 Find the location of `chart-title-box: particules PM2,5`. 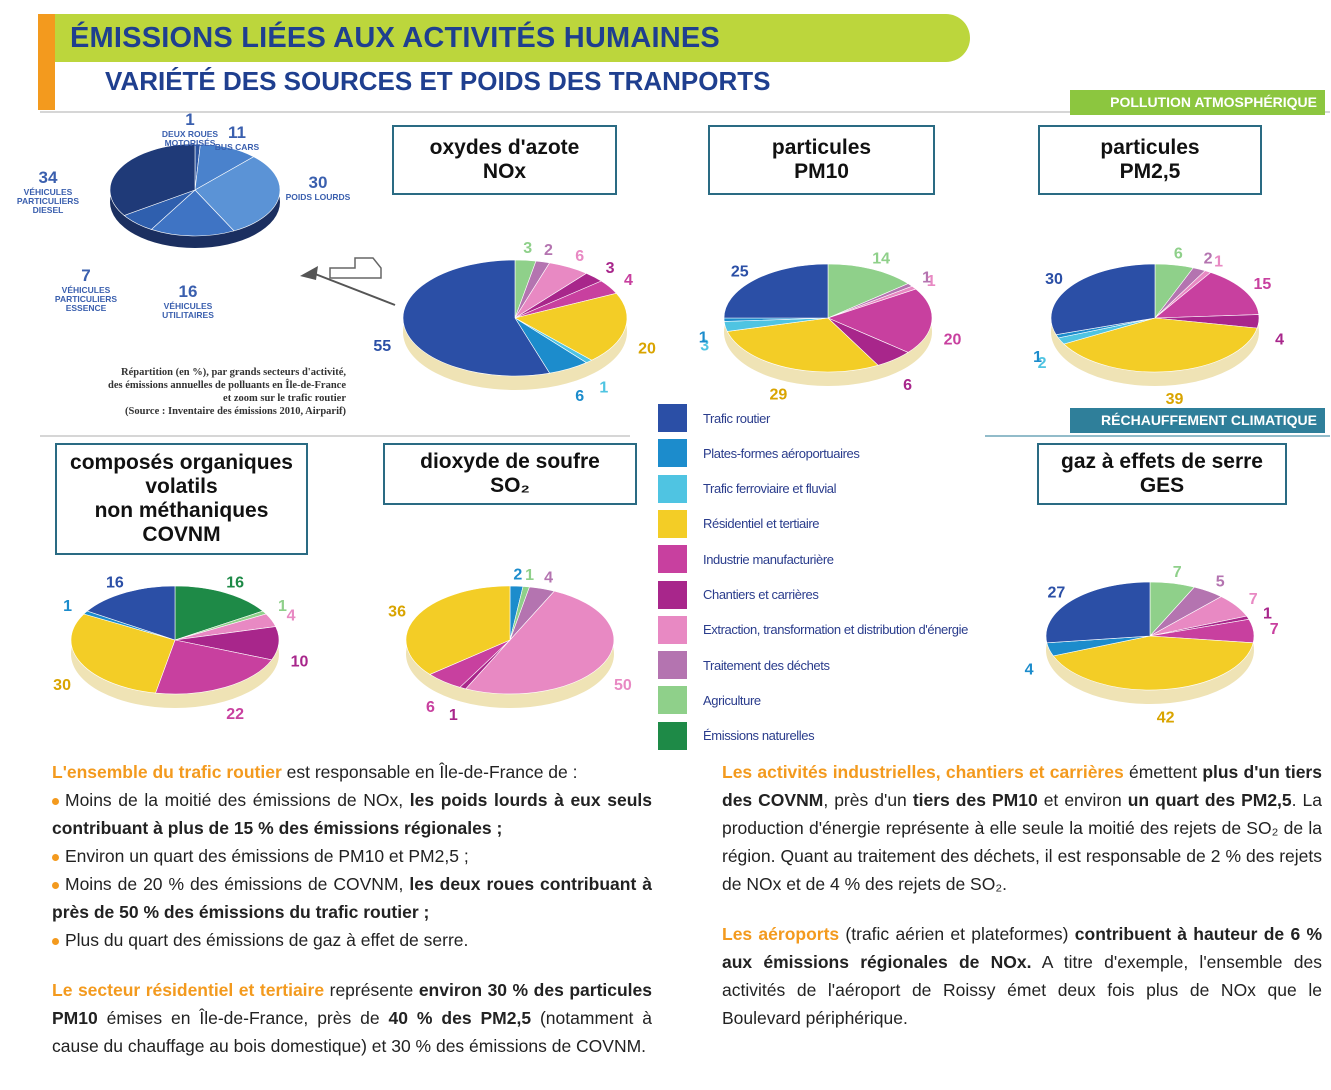

chart-title-box: particules PM2,5 is located at coordinates (1150, 160).